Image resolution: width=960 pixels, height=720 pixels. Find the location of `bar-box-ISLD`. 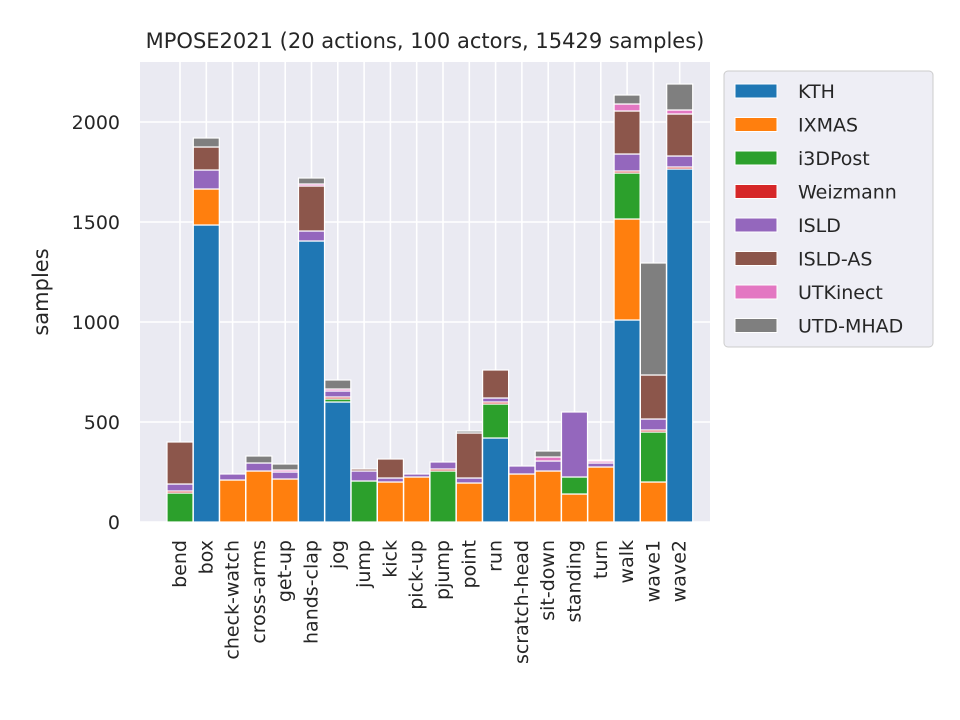

bar-box-ISLD is located at coordinates (206, 179).